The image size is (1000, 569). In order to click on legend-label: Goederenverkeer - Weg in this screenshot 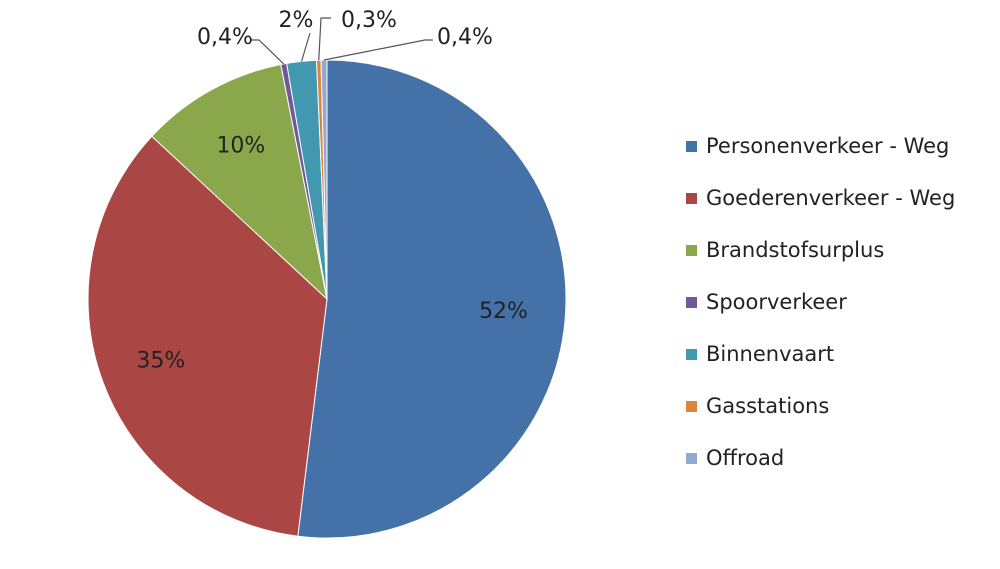, I will do `click(831, 198)`.